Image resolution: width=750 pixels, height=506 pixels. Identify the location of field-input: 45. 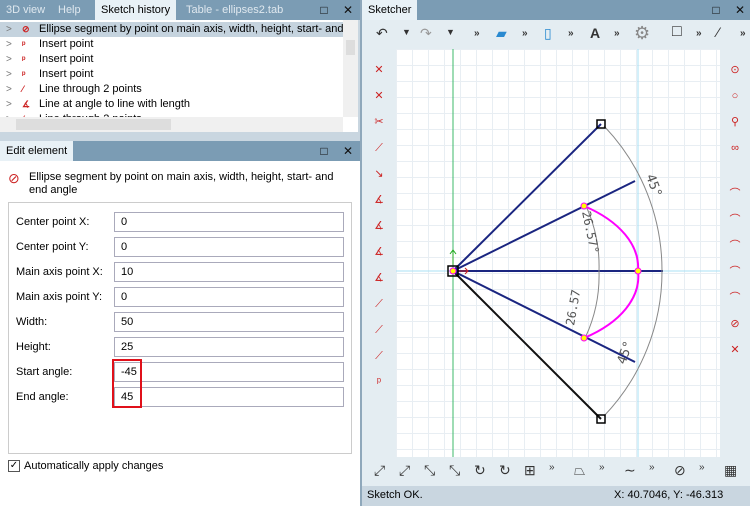
(229, 397).